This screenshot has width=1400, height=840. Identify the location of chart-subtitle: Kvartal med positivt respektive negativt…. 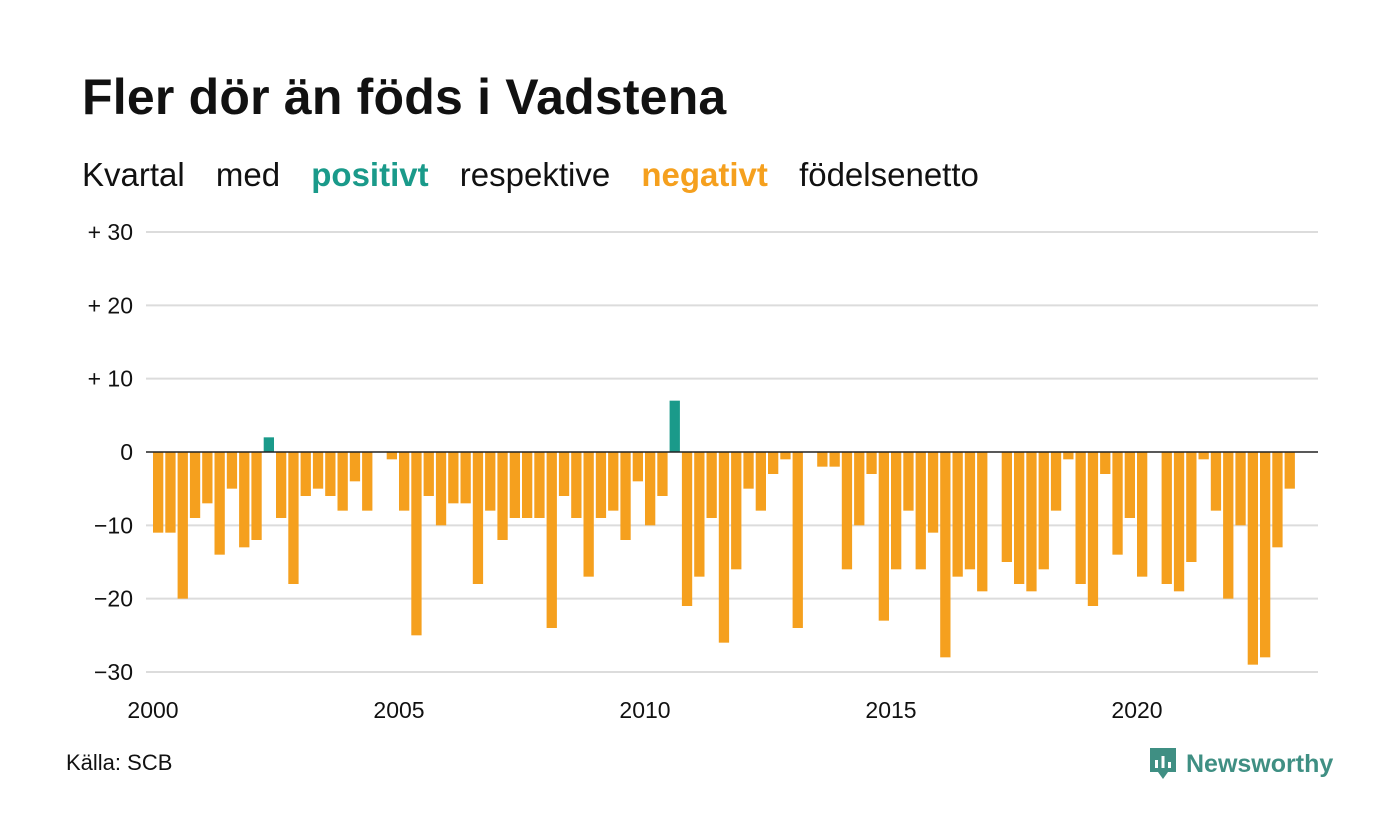
(541, 175).